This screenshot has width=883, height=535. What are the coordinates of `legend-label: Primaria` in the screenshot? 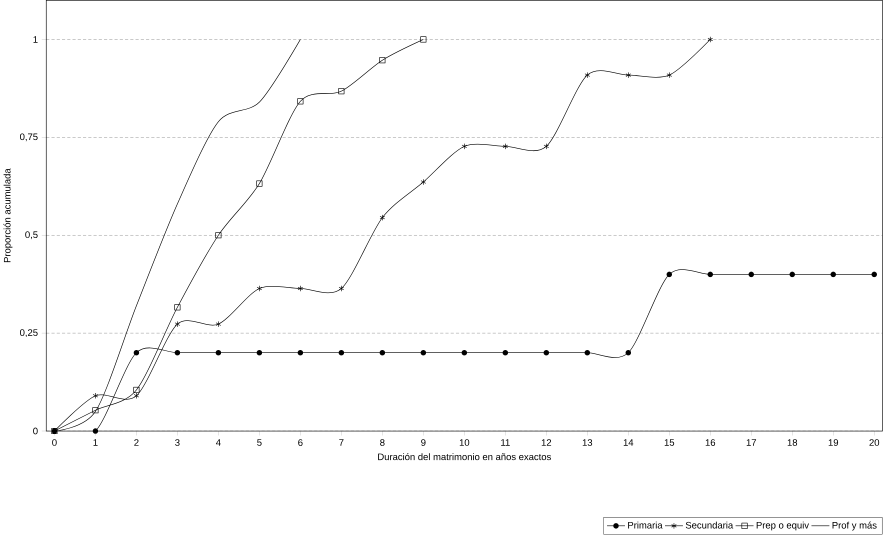 It's located at (645, 525).